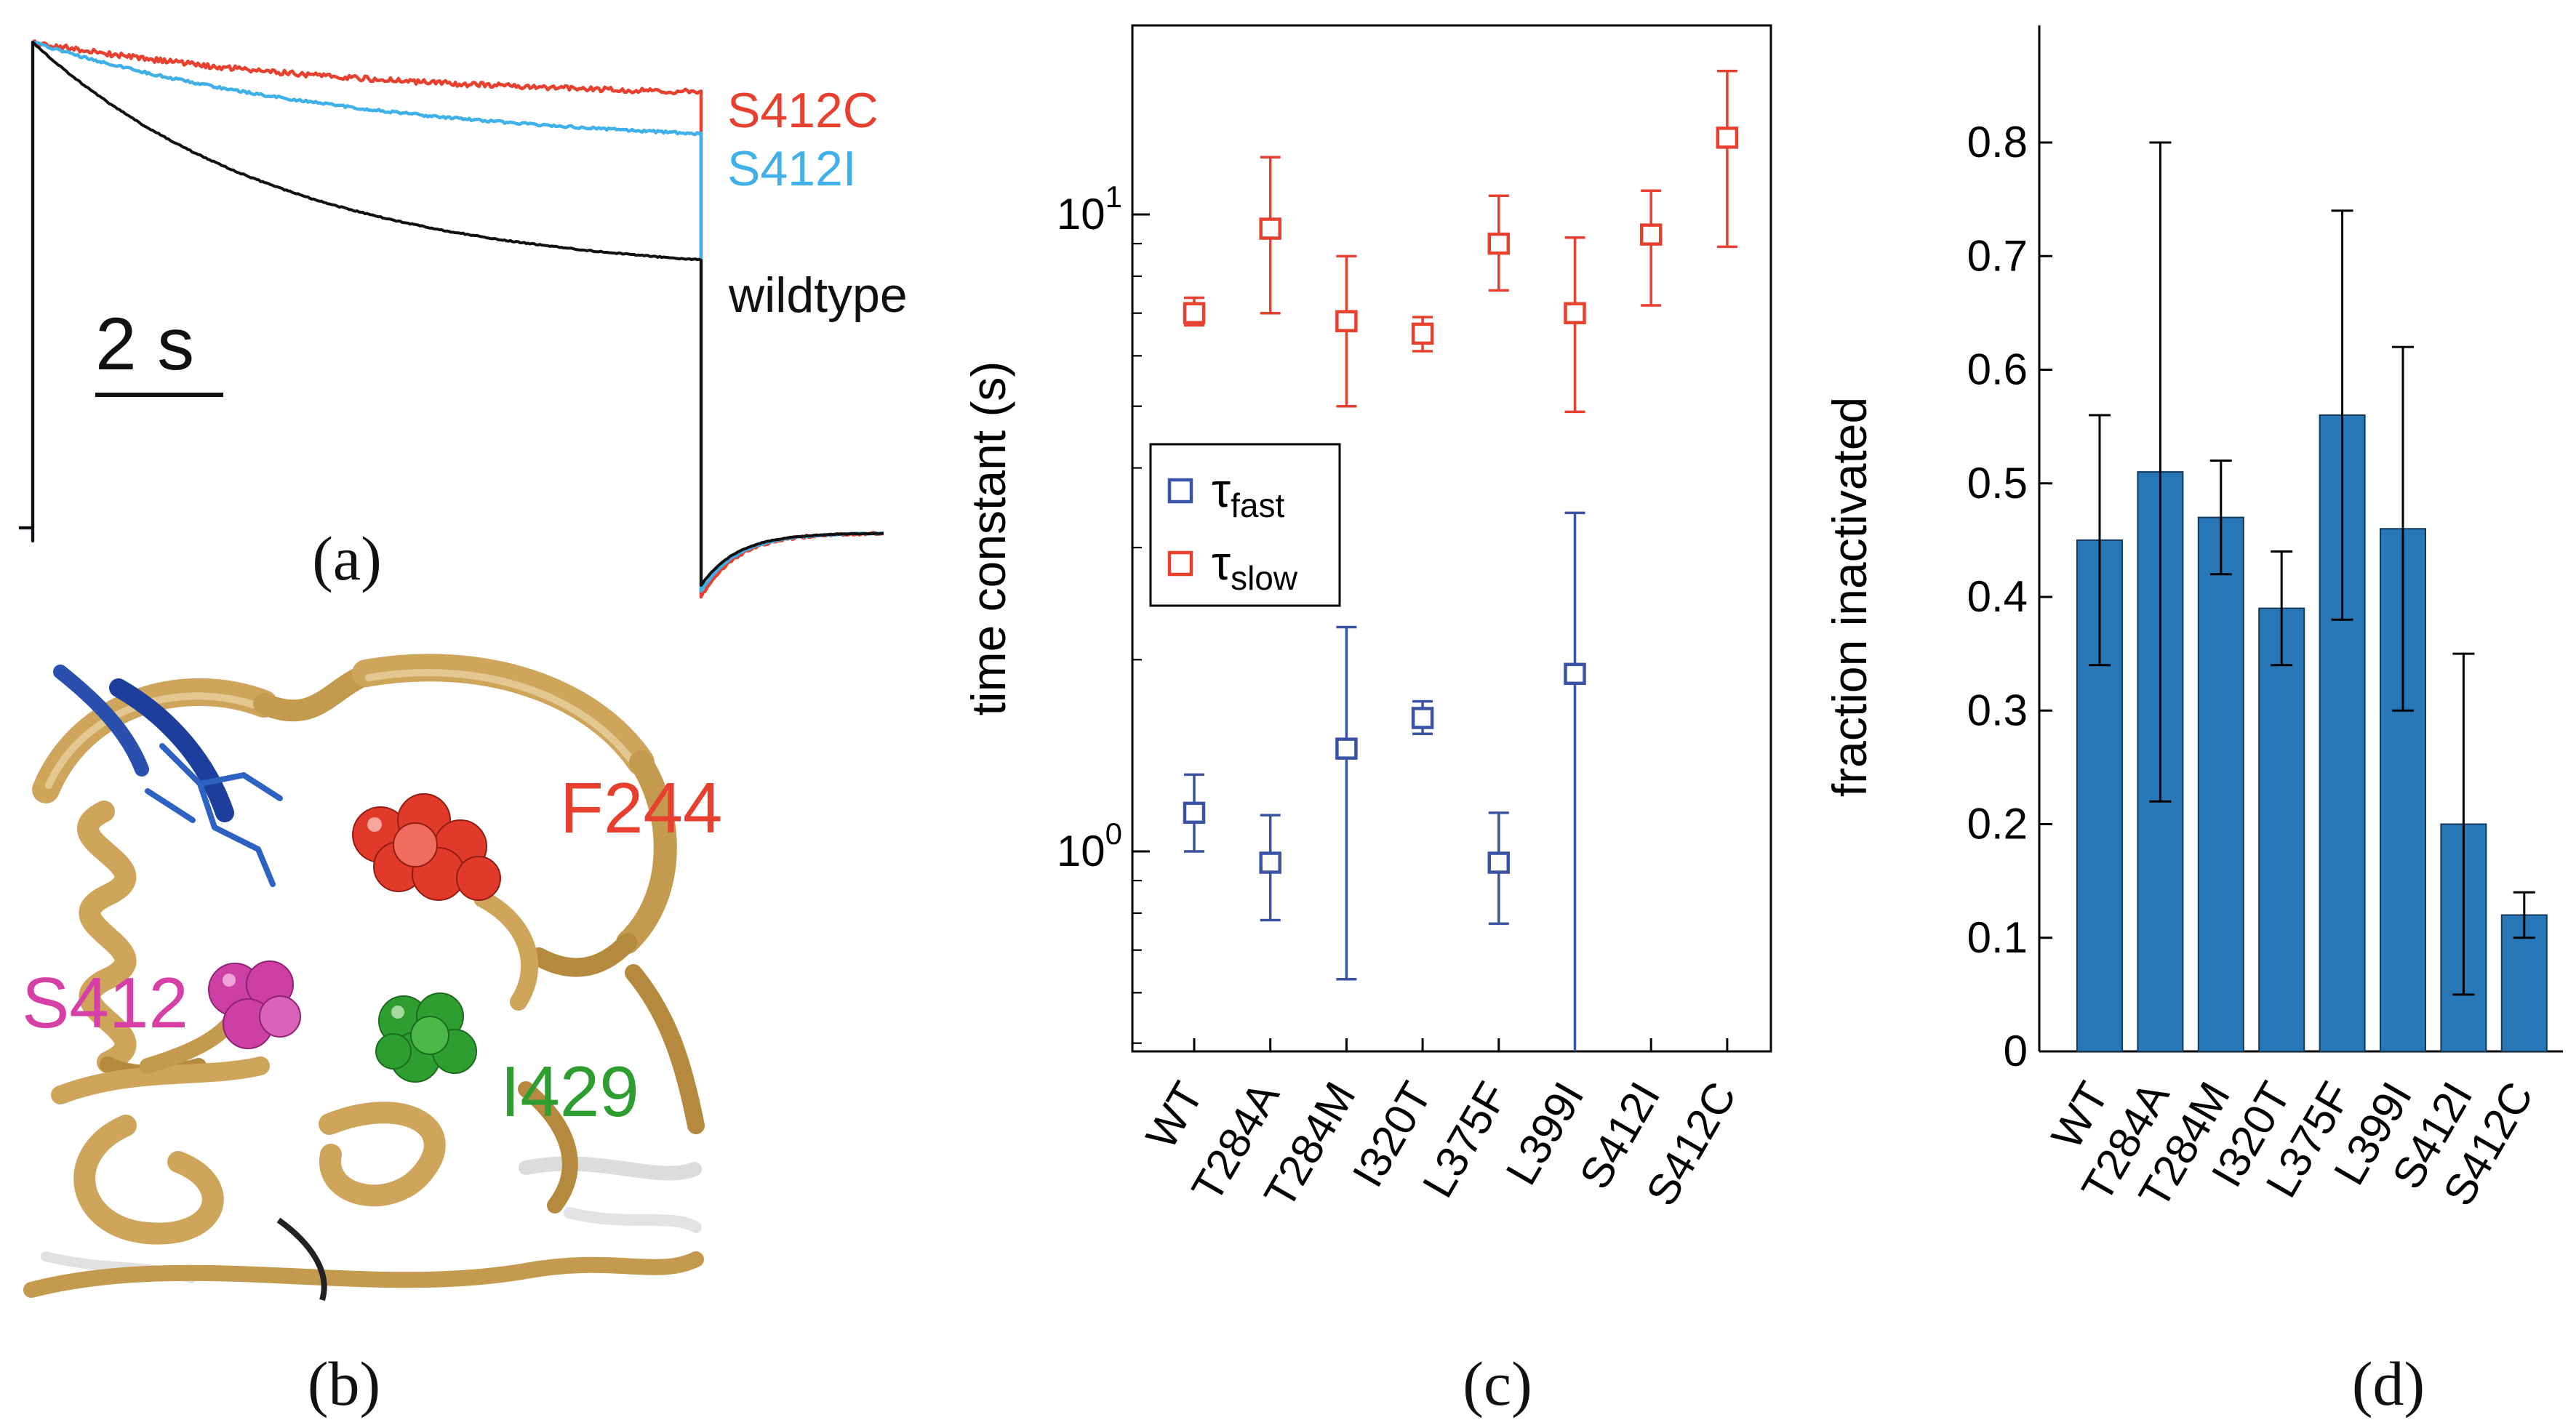  What do you see at coordinates (1651, 234) in the screenshot?
I see `marker-tau_slow-S412I` at bounding box center [1651, 234].